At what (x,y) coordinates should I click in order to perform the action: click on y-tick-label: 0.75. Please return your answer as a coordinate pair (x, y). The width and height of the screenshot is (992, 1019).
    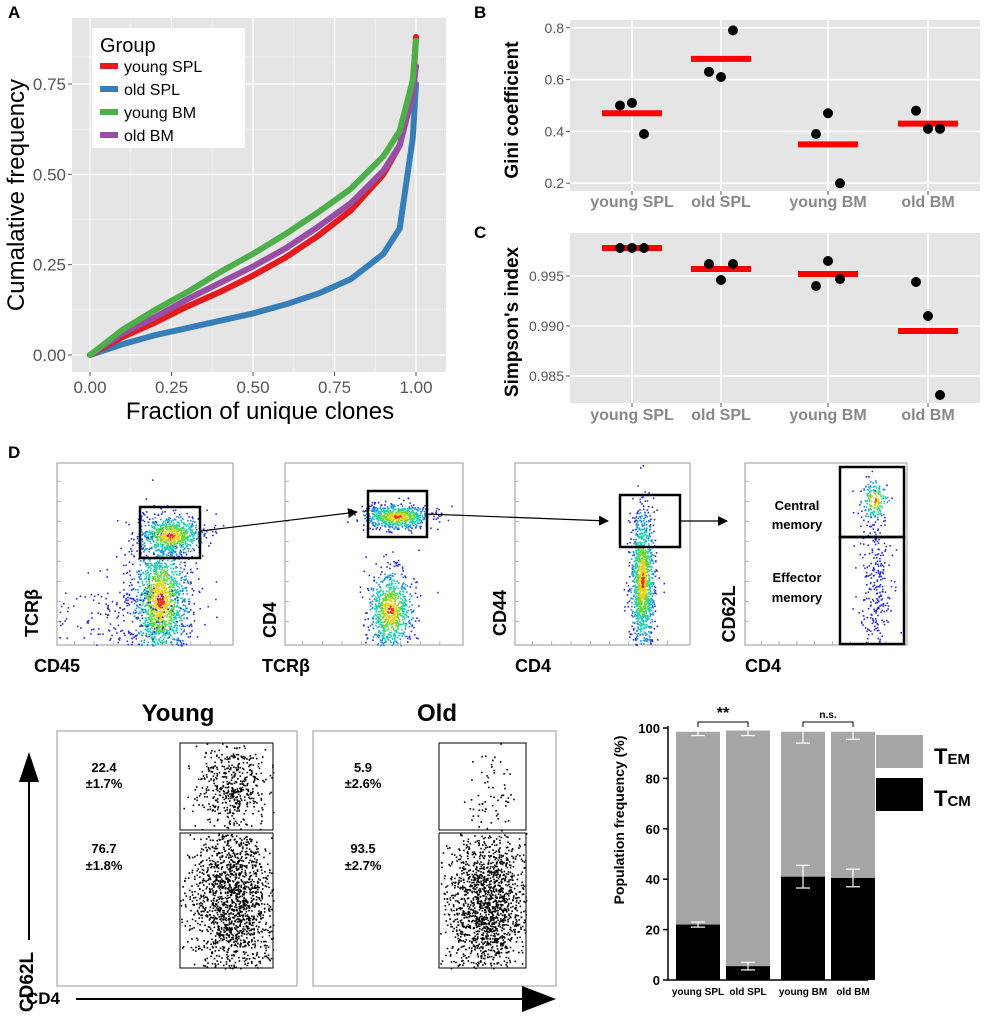
    Looking at the image, I should click on (49, 84).